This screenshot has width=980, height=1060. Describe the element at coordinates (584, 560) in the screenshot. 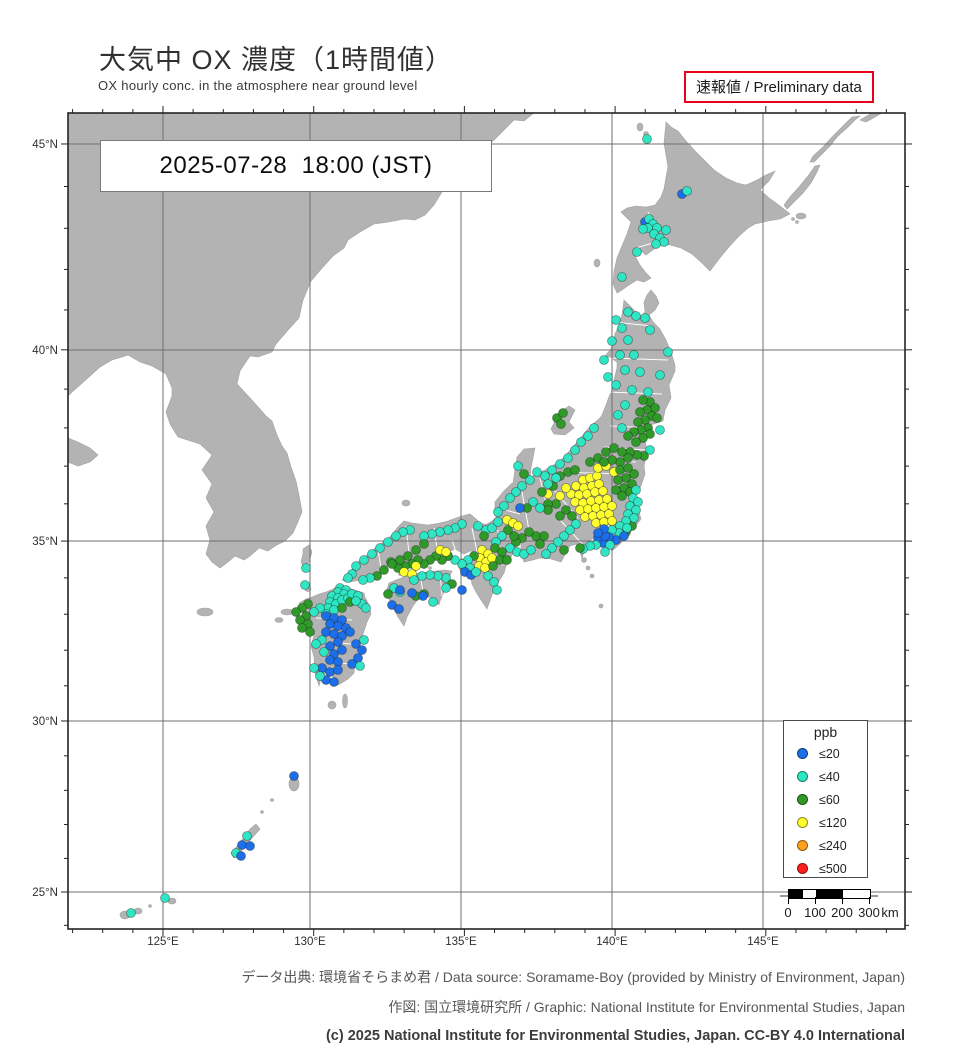

I see `izu-oshima-island` at that location.